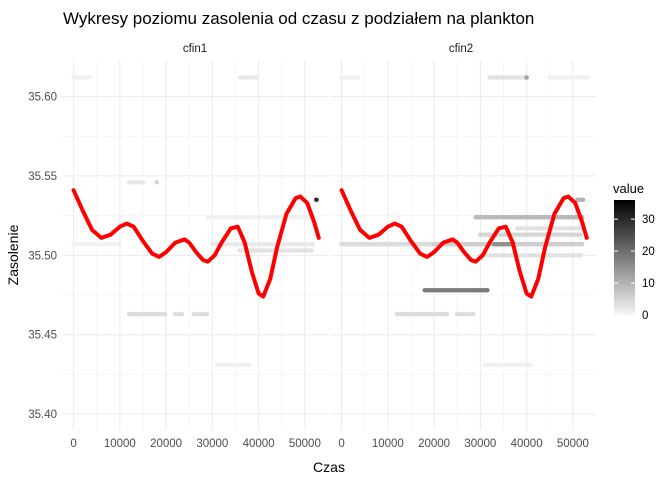  I want to click on legend-ticks: 0 10 20 30, so click(634, 268).